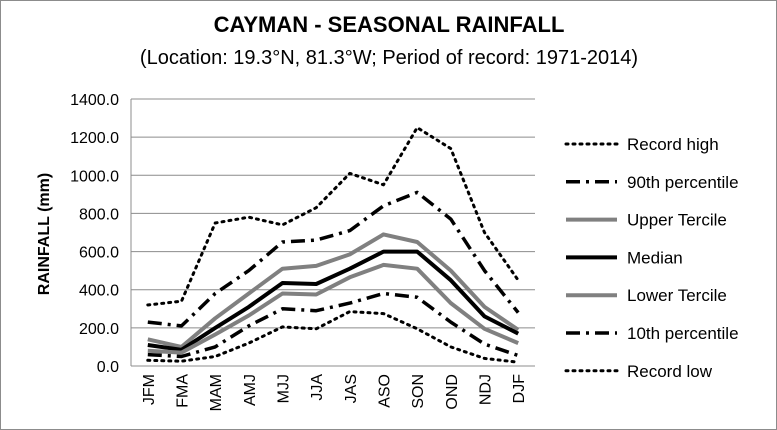 This screenshot has height=430, width=777. What do you see at coordinates (677, 220) in the screenshot?
I see `legend-label-upper-tercile: Upper Tercile` at bounding box center [677, 220].